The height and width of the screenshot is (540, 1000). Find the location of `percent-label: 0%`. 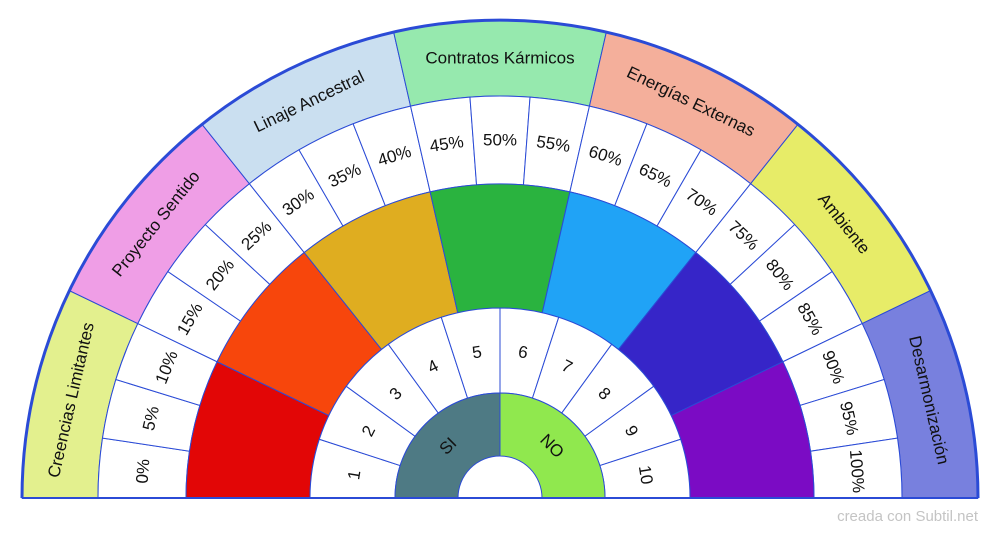

percent-label: 0% is located at coordinates (143, 471).